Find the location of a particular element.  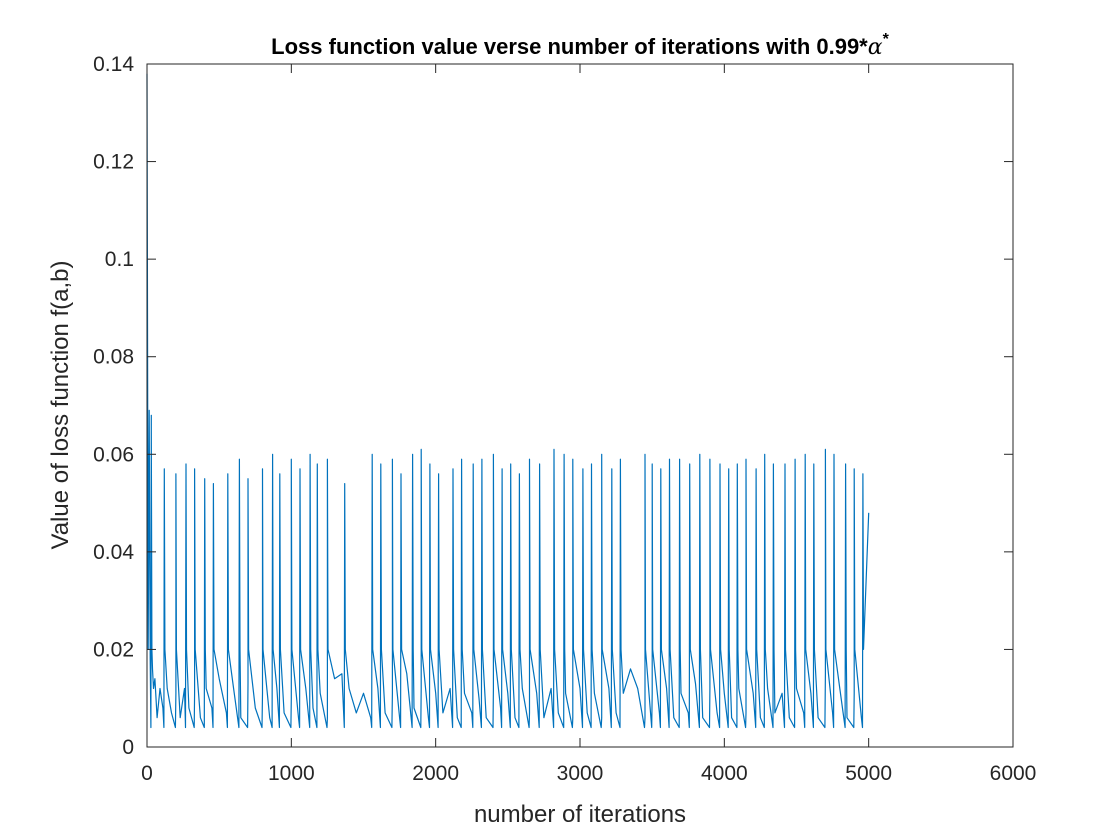

y-tick-label: 0.02 is located at coordinates (113, 649).